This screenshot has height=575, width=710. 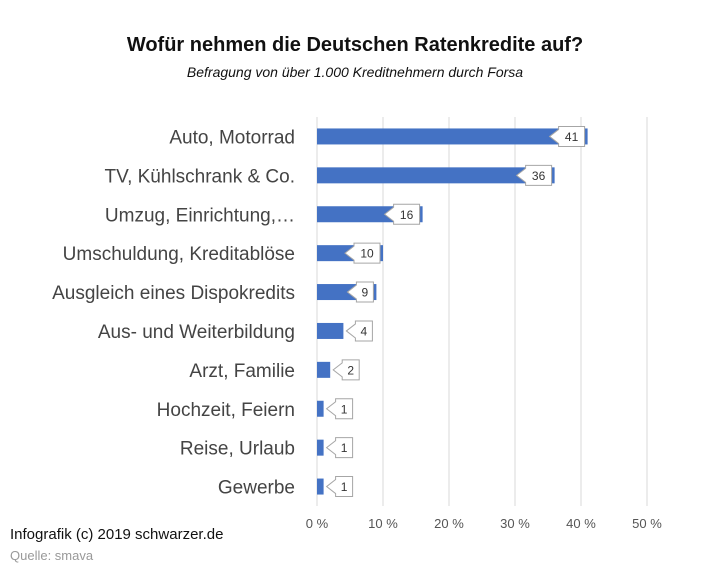 I want to click on category-label: Ausgleich eines Dispokredits, so click(x=173, y=293).